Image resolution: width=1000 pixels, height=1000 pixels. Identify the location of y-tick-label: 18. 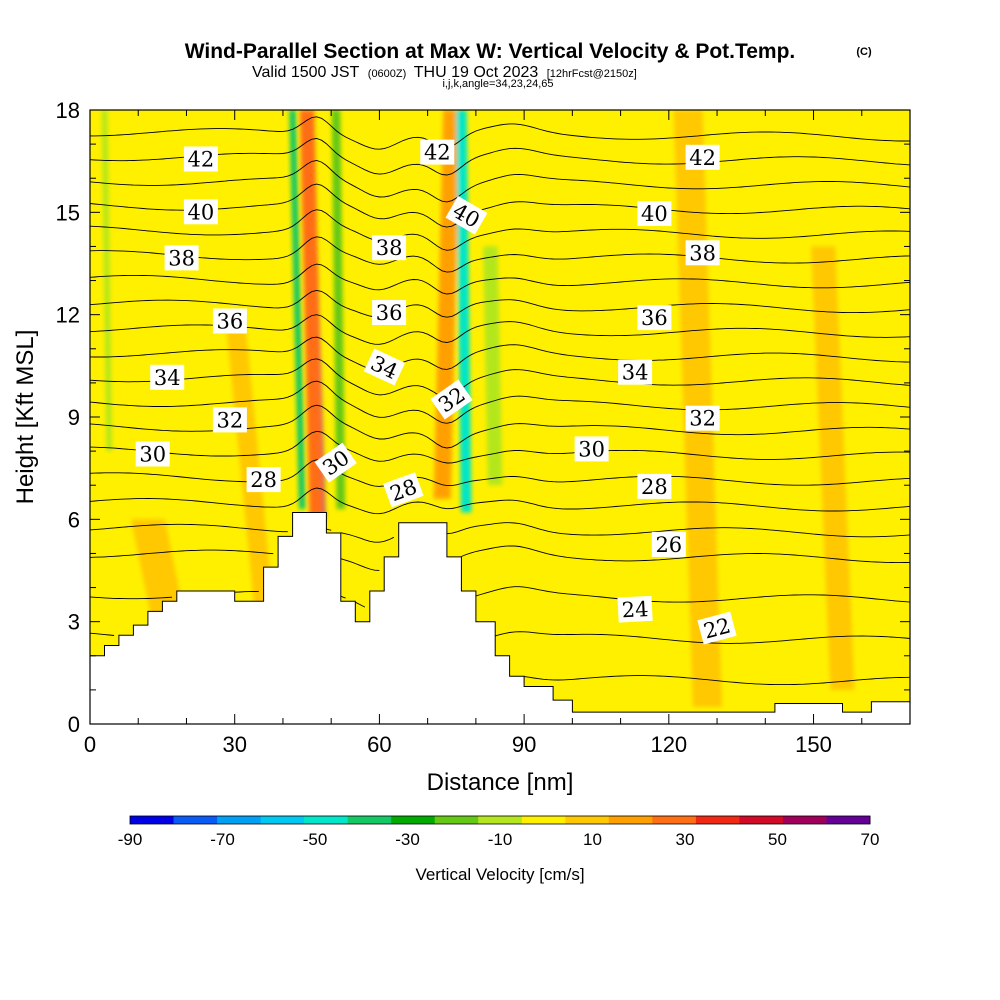
(68, 110).